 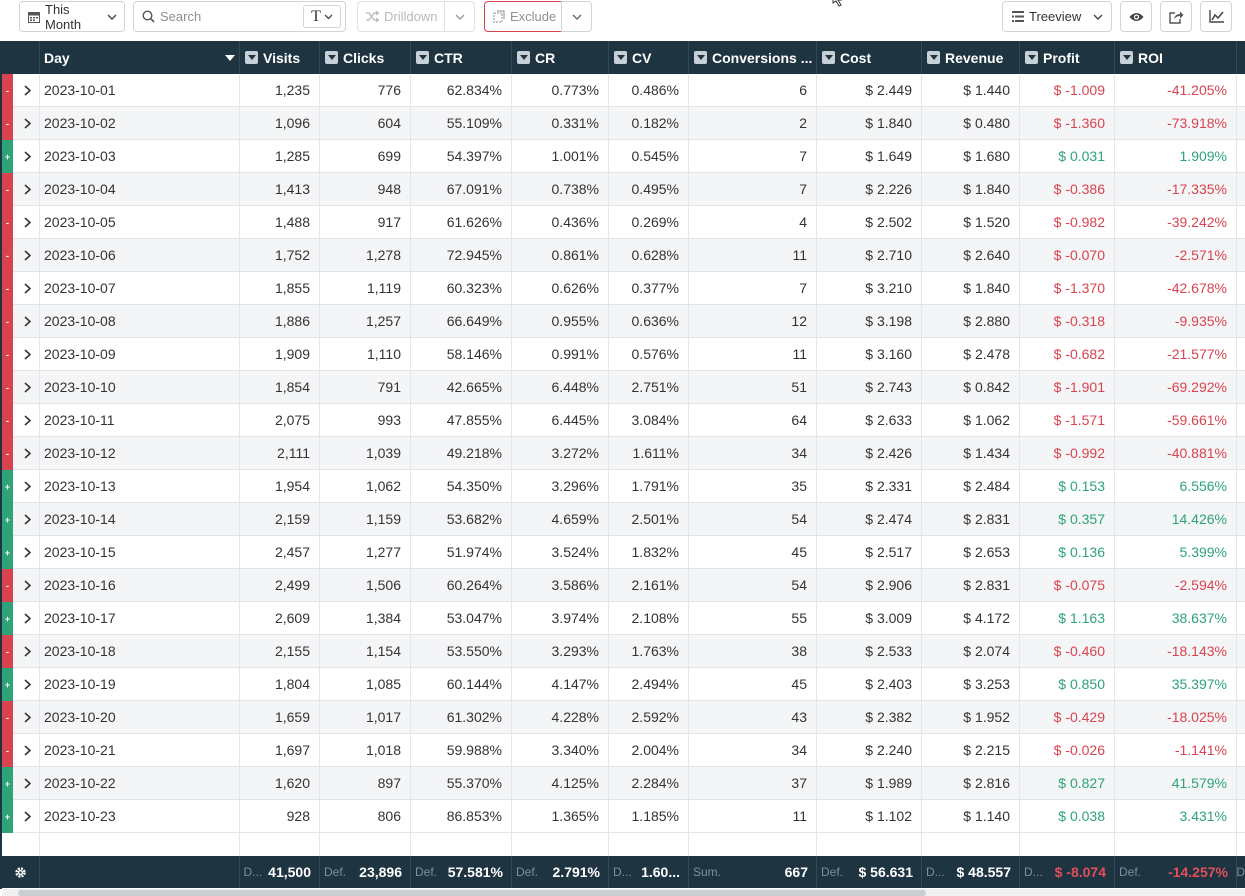 I want to click on horizontal-scrollbar, so click(x=623, y=892).